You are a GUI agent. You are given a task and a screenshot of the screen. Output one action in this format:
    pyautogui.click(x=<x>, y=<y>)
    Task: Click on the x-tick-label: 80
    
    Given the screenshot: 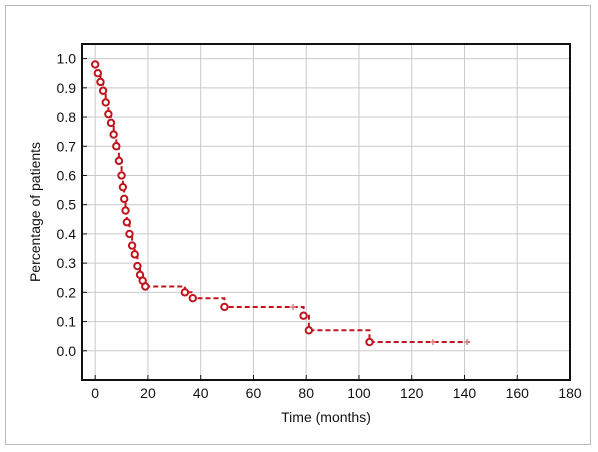 What is the action you would take?
    pyautogui.click(x=306, y=393)
    